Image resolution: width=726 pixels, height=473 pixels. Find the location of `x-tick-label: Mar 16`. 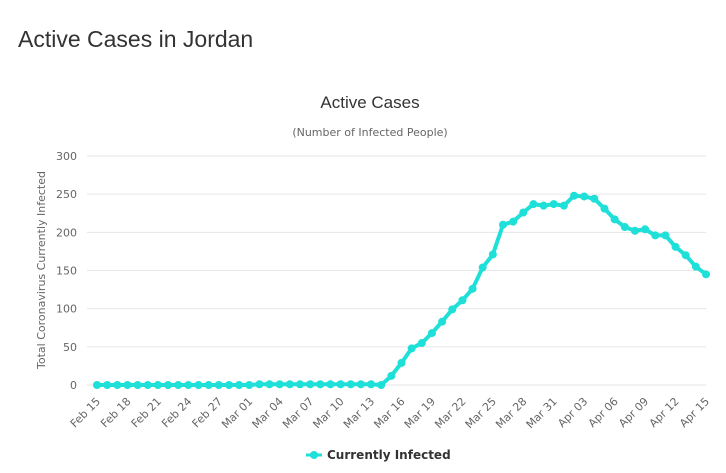

x-tick-label: Mar 16 is located at coordinates (389, 413).